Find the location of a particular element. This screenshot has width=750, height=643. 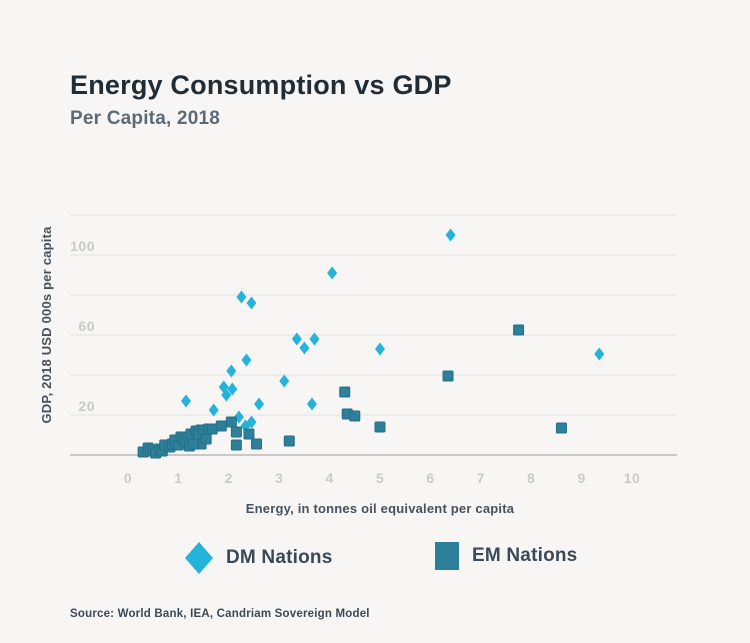

legend-item-dm-nations: DM Nations is located at coordinates (259, 558).